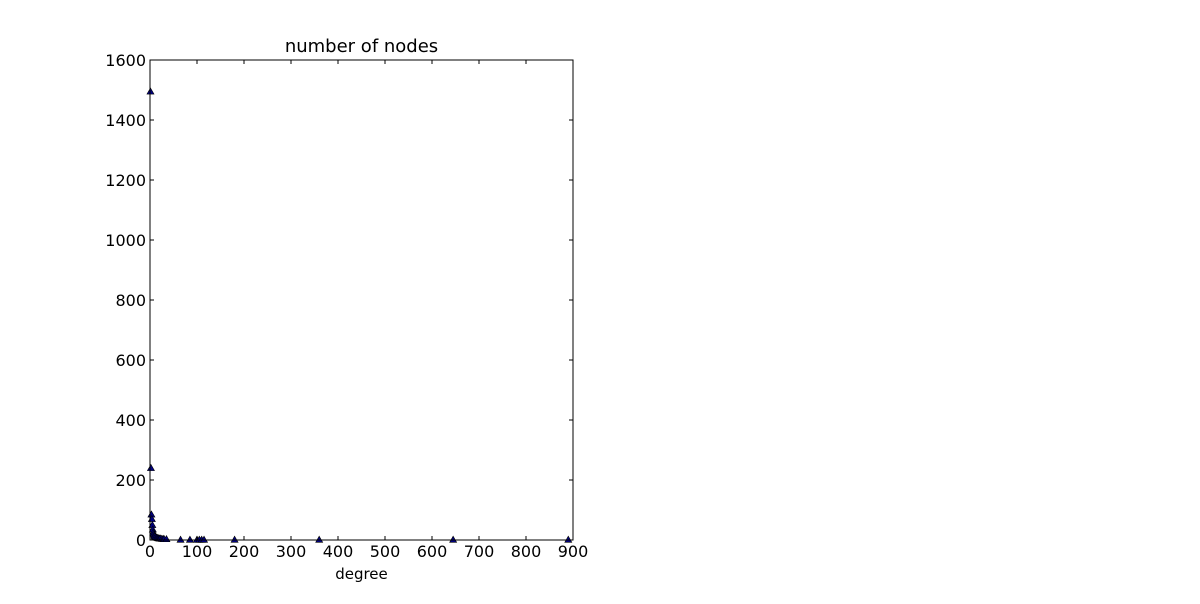  I want to click on y-tick-label: 400, so click(130, 420).